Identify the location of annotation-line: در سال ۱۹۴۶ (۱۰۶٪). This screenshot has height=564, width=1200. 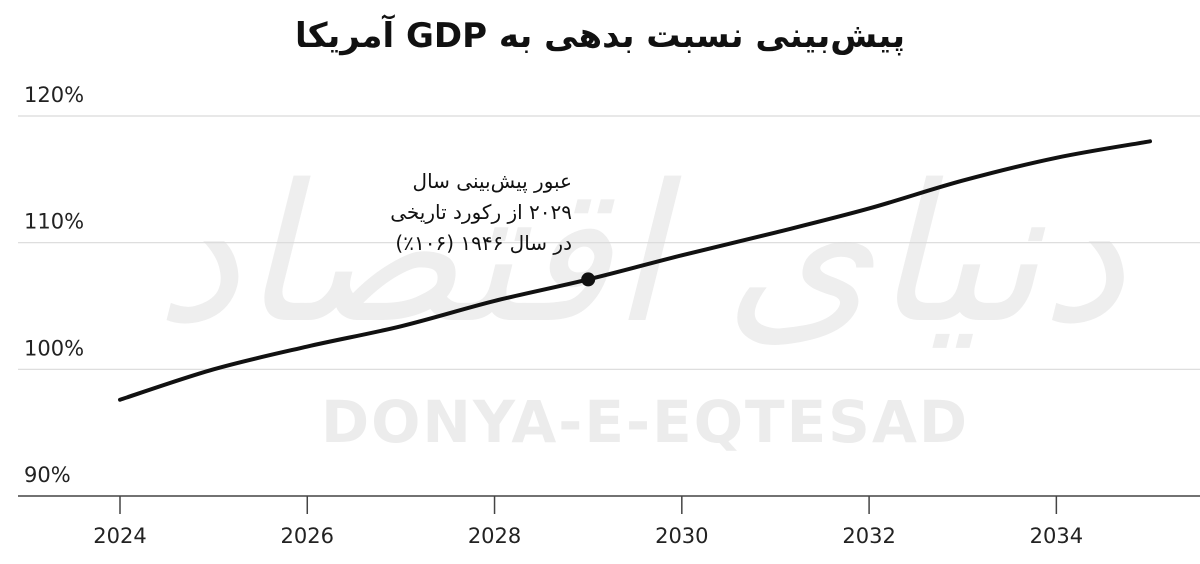
(483, 243).